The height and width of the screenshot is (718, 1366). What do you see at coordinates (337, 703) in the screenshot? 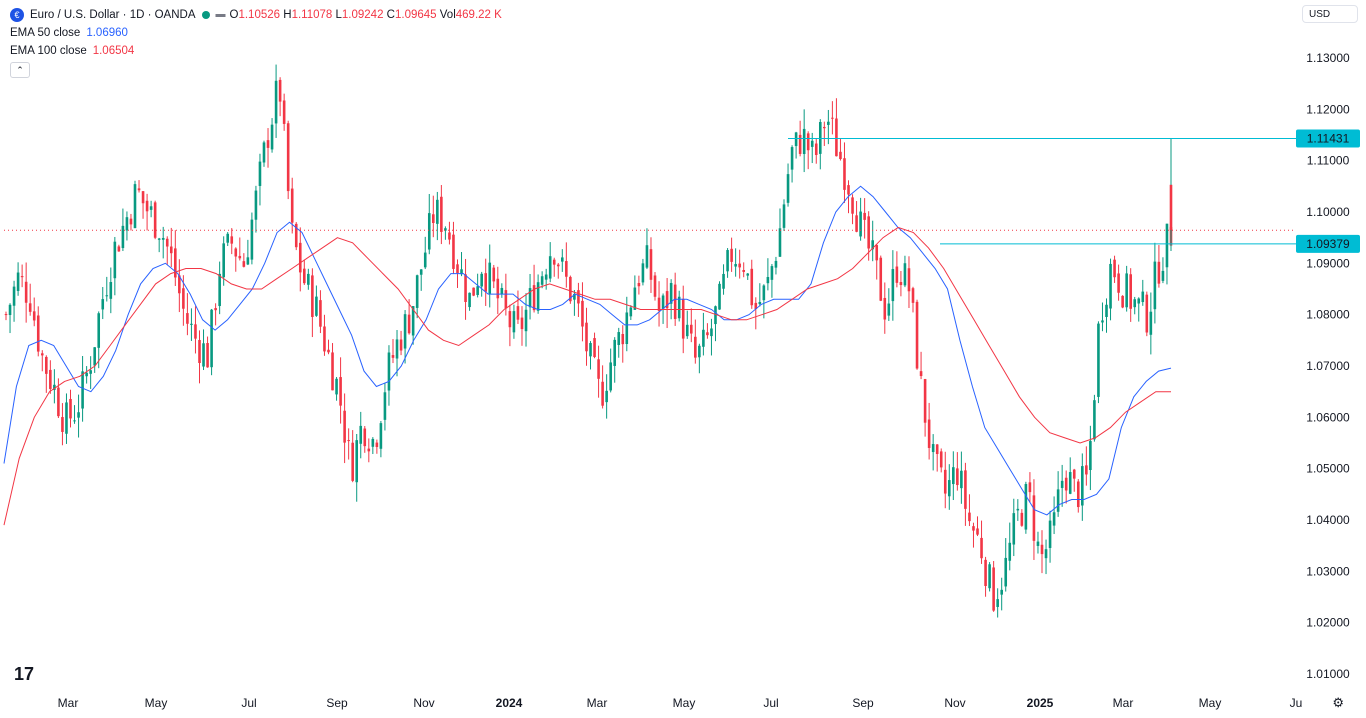
I see `time-tick-label: Sep` at bounding box center [337, 703].